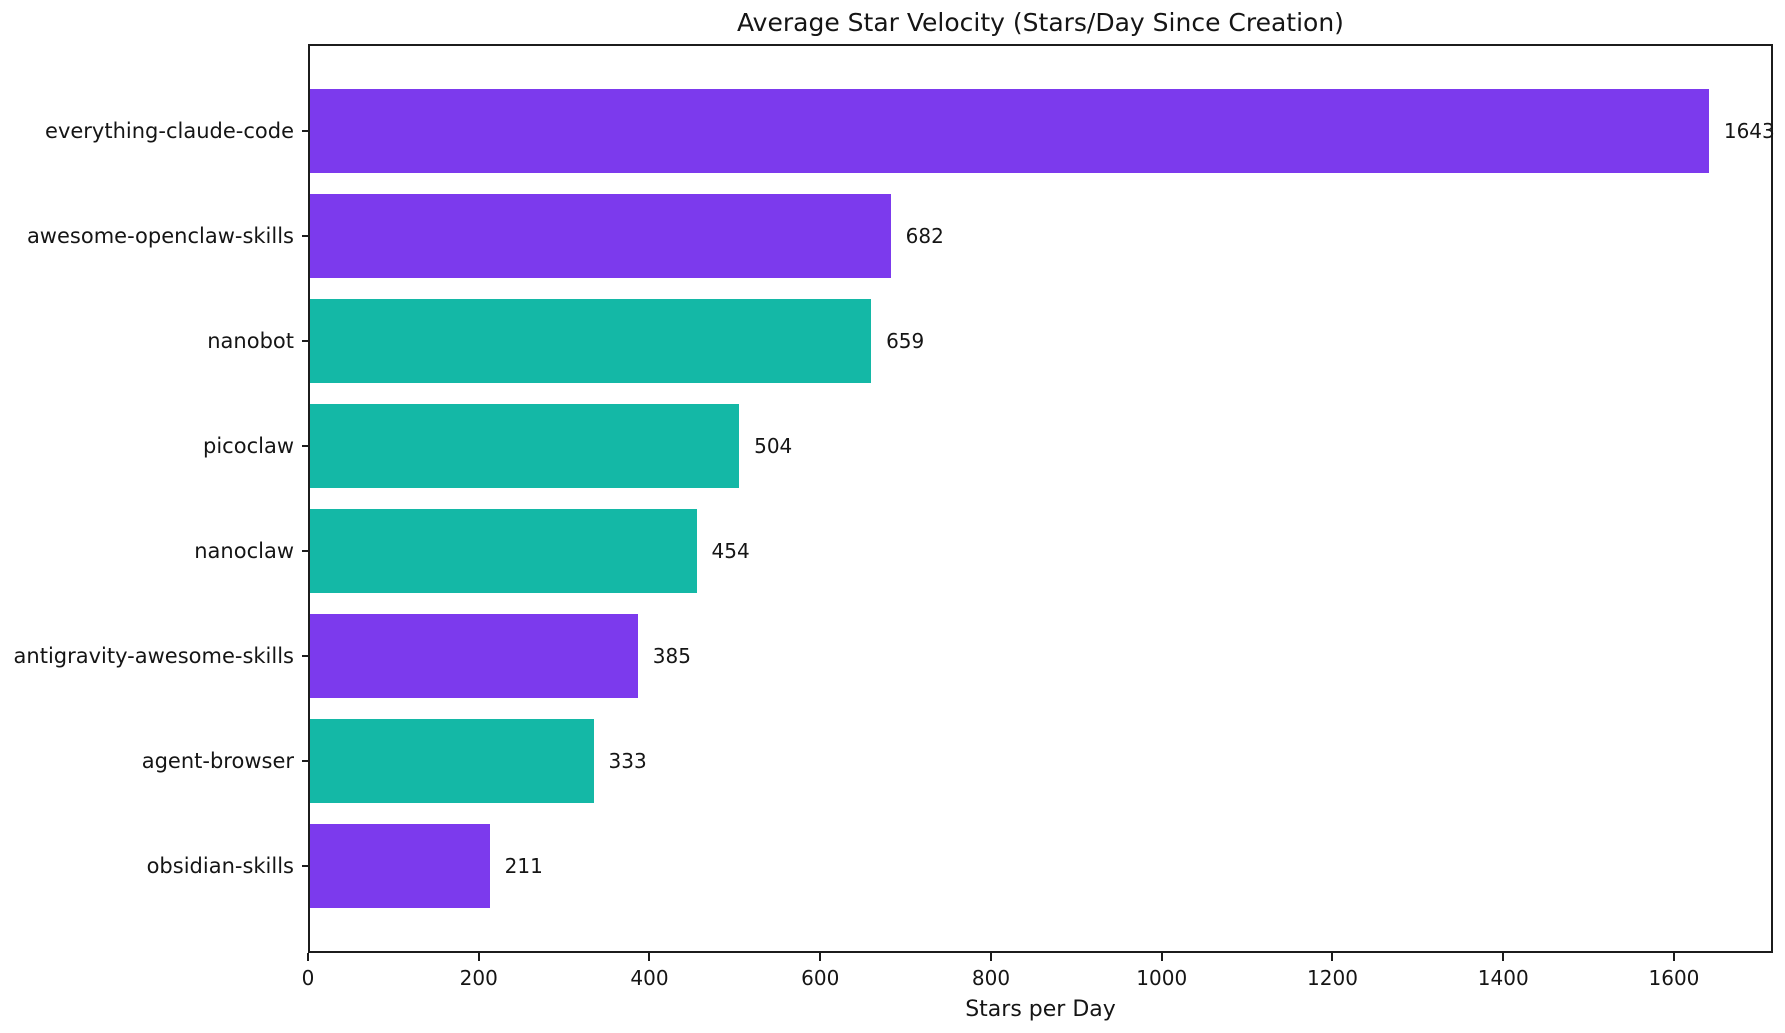 Image resolution: width=1785 pixels, height=1033 pixels. Describe the element at coordinates (649, 978) in the screenshot. I see `x-tick-label: 400` at that location.